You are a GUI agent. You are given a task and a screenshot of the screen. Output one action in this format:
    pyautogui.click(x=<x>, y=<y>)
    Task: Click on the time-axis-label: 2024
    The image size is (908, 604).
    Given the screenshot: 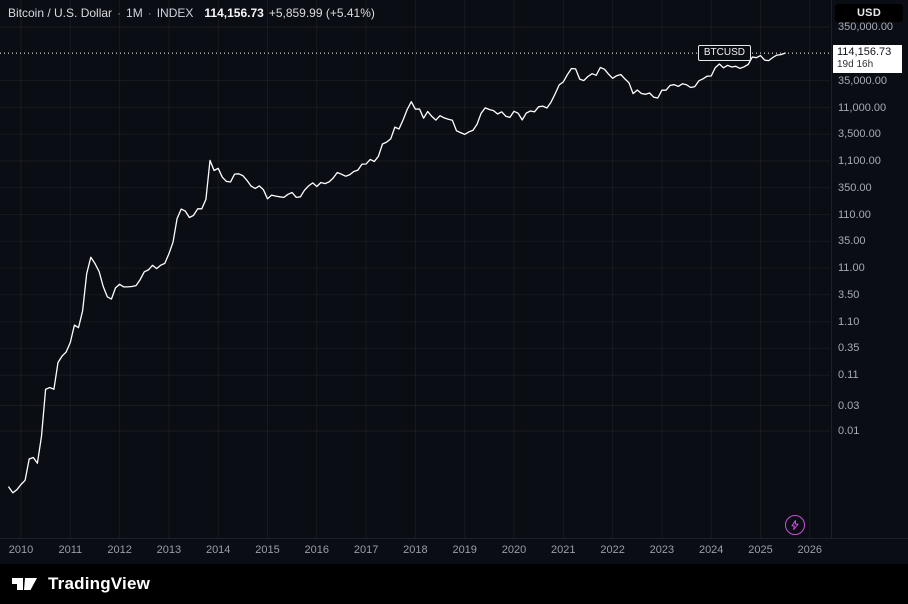 What is the action you would take?
    pyautogui.click(x=711, y=550)
    